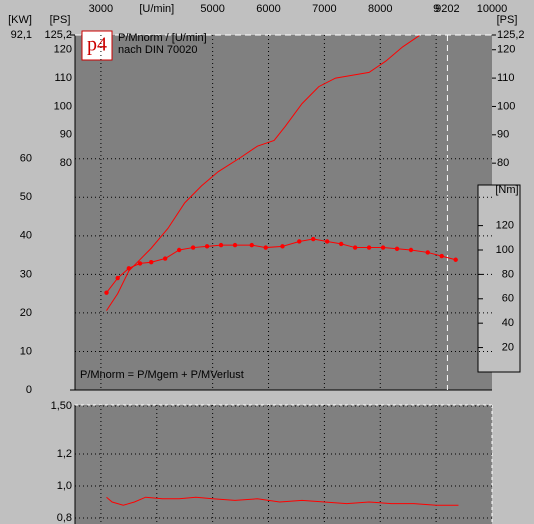 This screenshot has height=524, width=534. I want to click on x-tick-label: 3000, so click(101, 9).